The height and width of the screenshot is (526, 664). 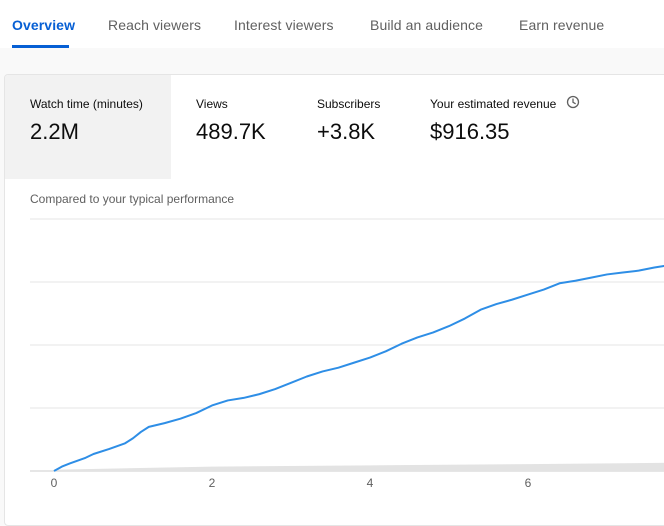 I want to click on x-tick-label: 0, so click(x=54, y=483).